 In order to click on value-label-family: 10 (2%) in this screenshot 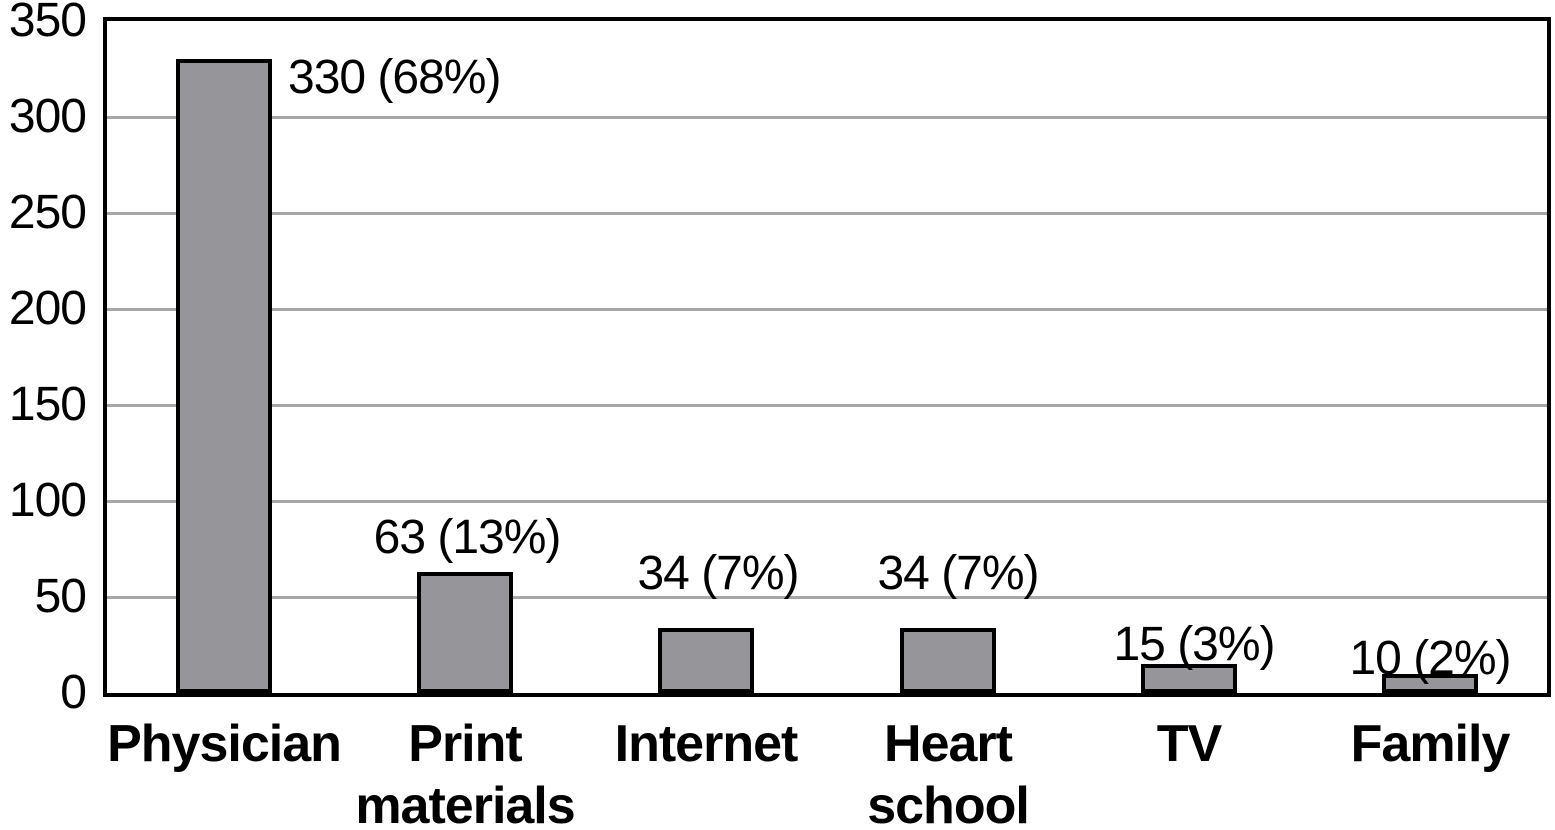, I will do `click(1430, 658)`.